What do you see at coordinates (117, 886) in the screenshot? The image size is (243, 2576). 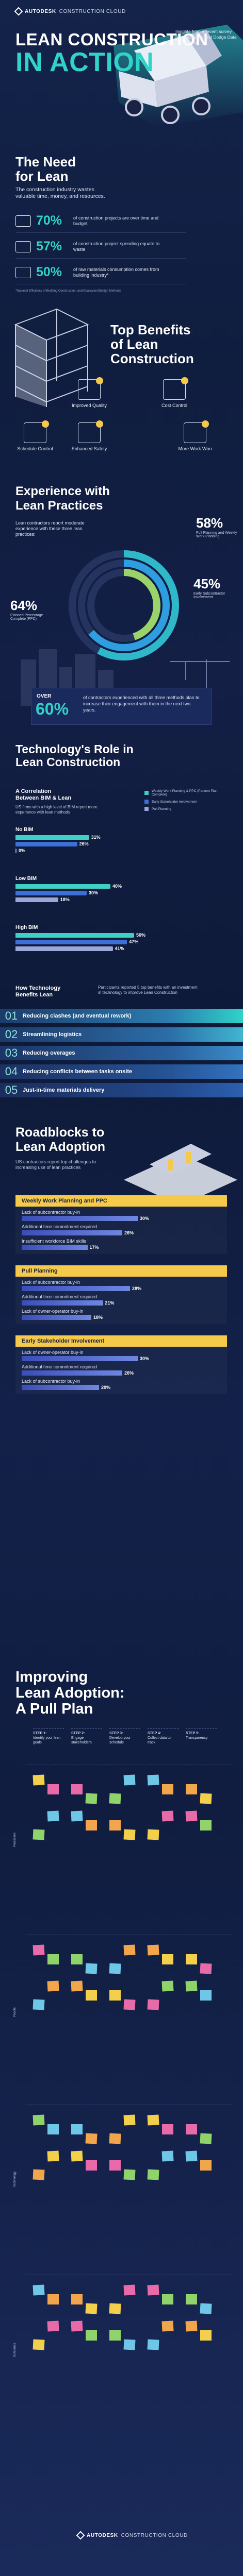 I see `bim-bar-value: 40%` at bounding box center [117, 886].